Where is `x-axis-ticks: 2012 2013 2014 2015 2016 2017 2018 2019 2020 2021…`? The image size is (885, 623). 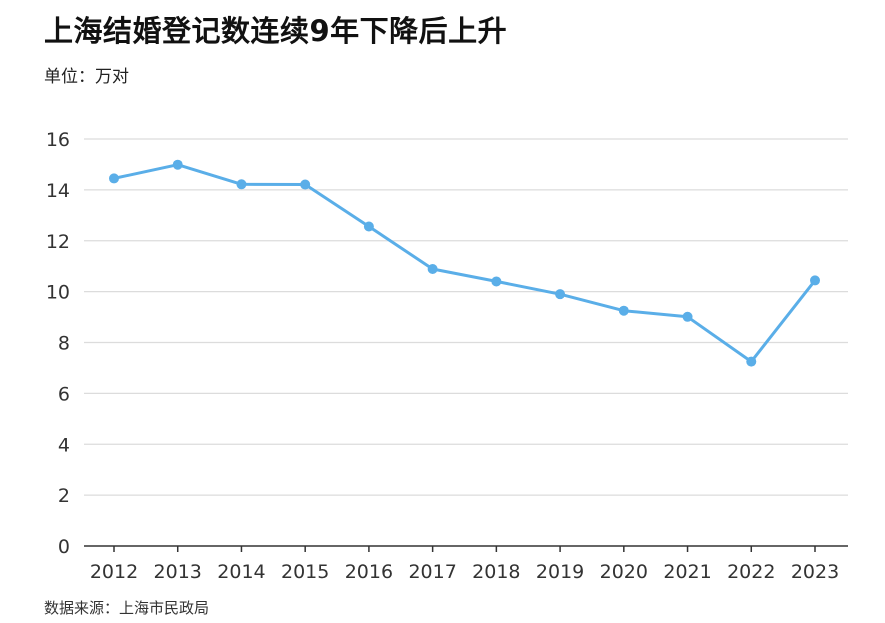 x-axis-ticks: 2012 2013 2014 2015 2016 2017 2018 2019 2020 2021… is located at coordinates (464, 564).